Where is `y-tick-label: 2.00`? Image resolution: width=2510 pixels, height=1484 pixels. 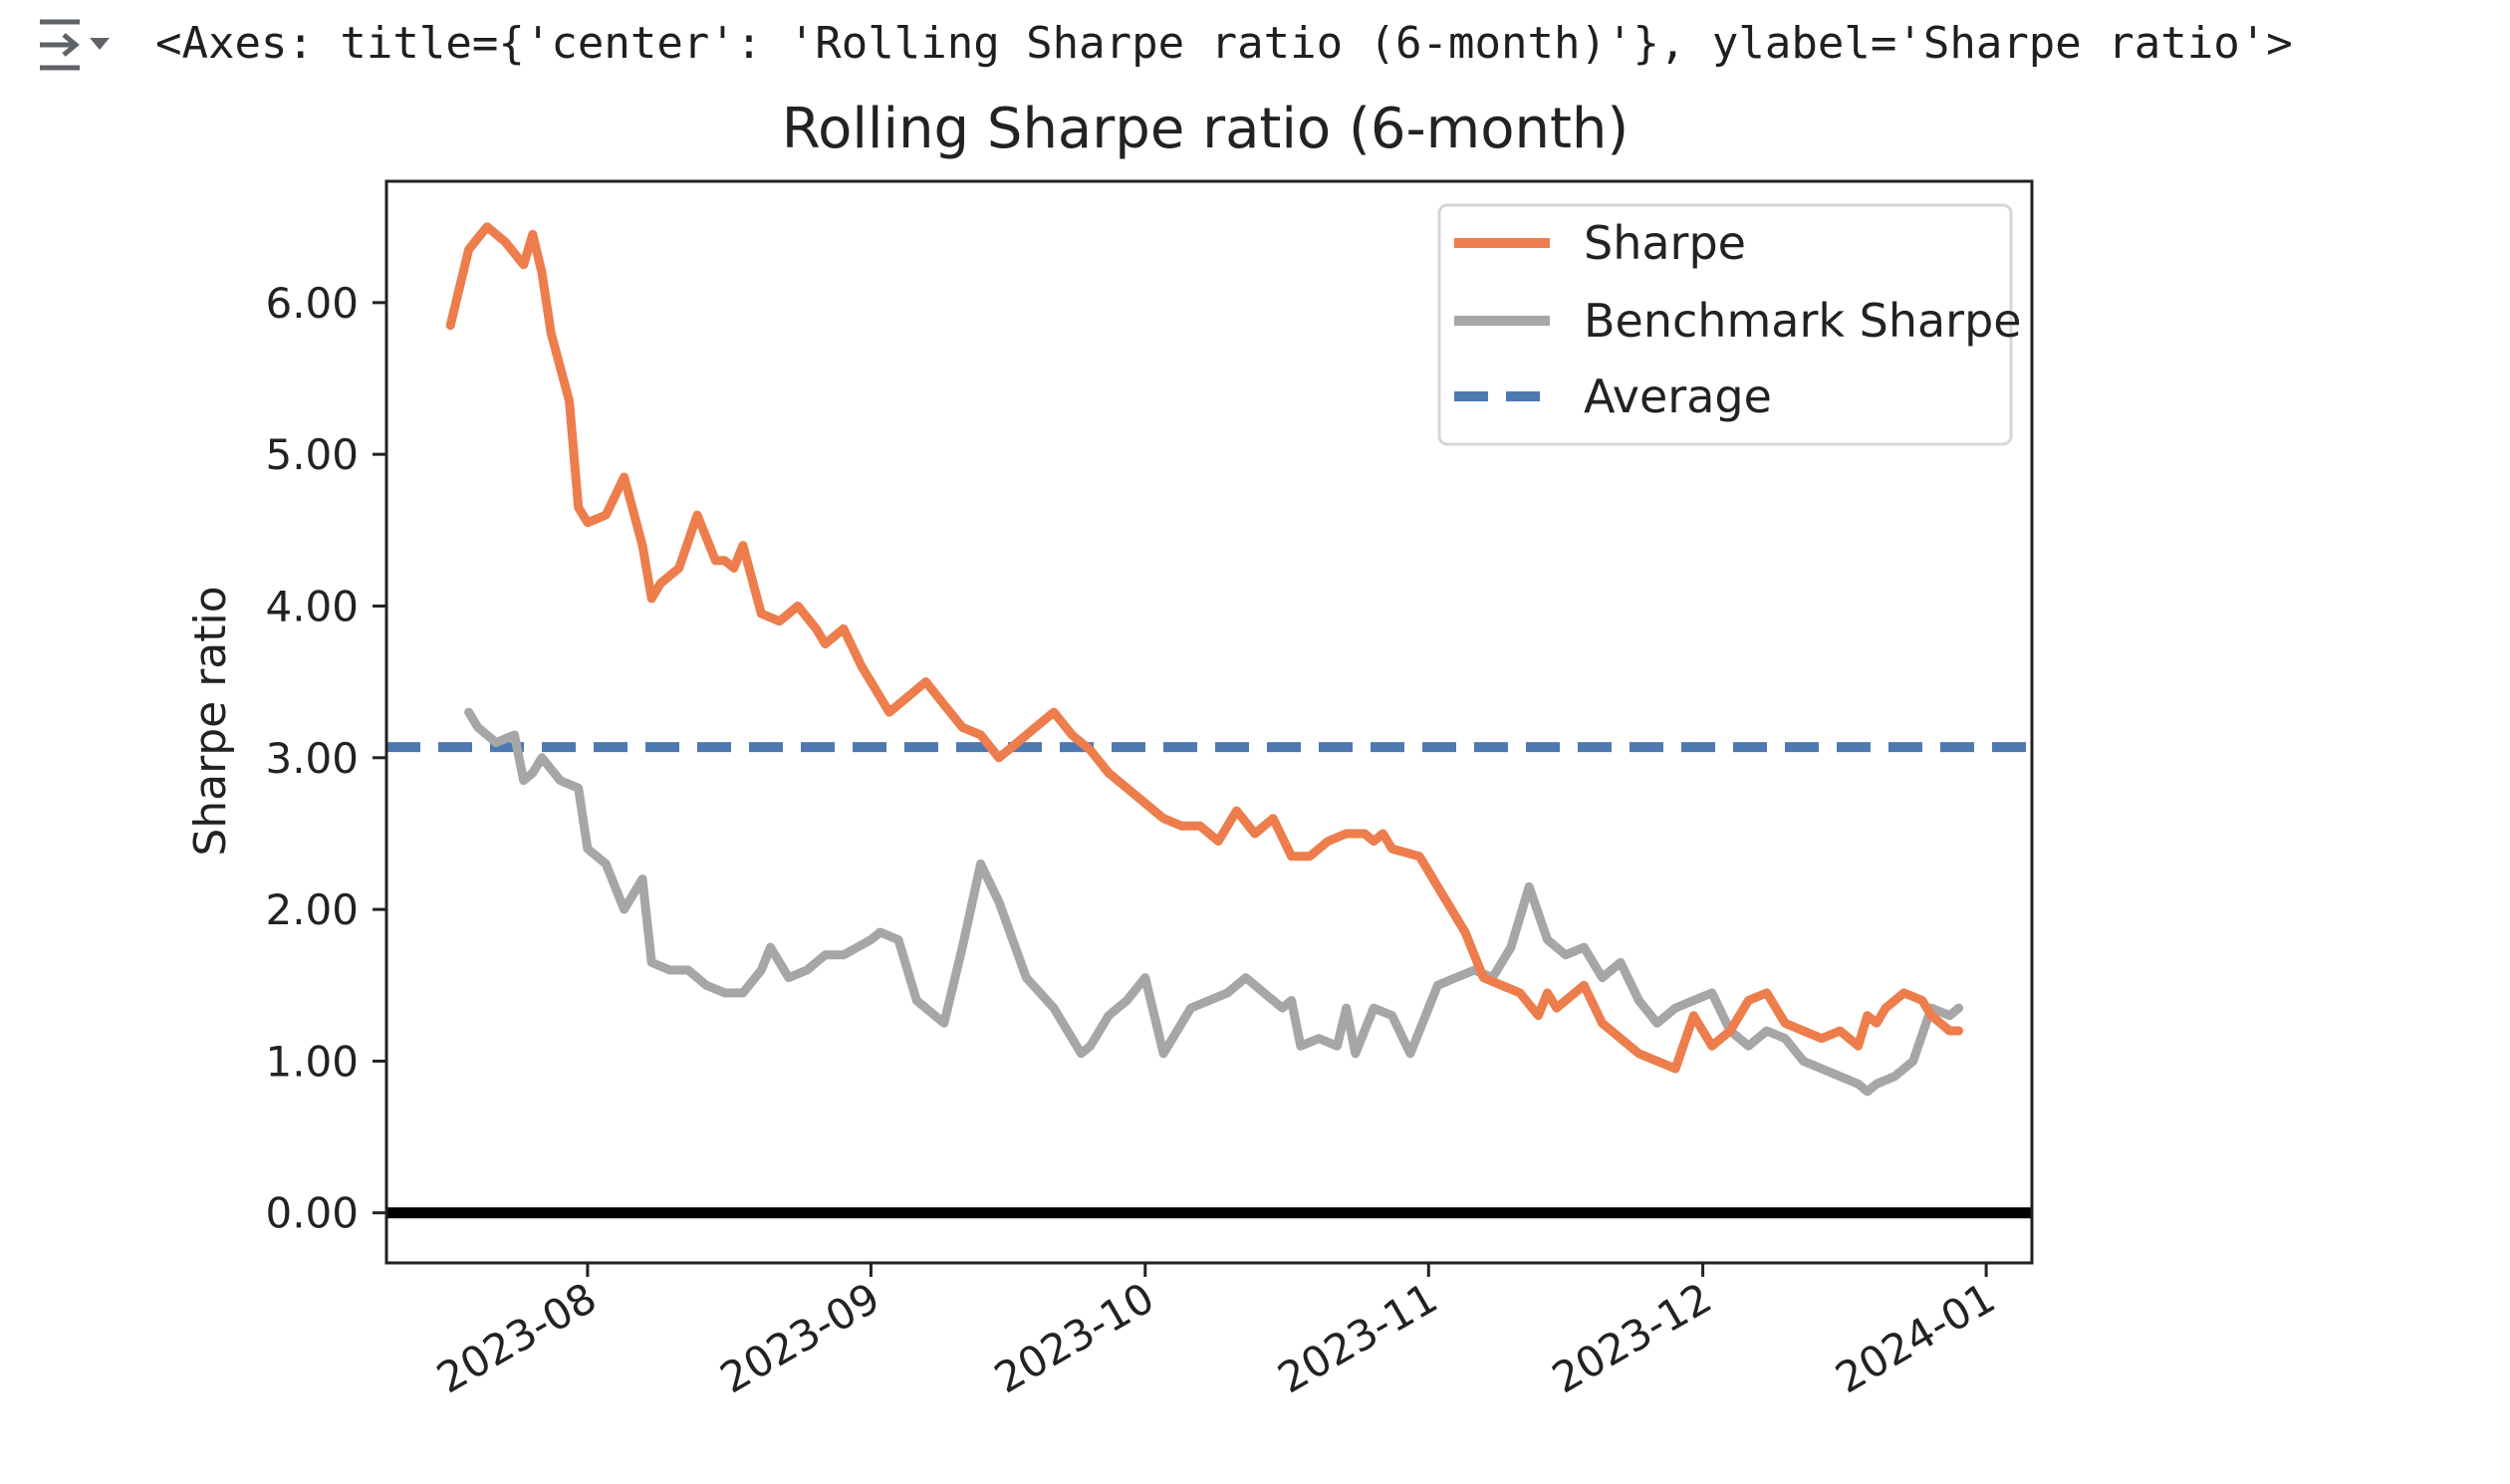
y-tick-label: 2.00 is located at coordinates (312, 909).